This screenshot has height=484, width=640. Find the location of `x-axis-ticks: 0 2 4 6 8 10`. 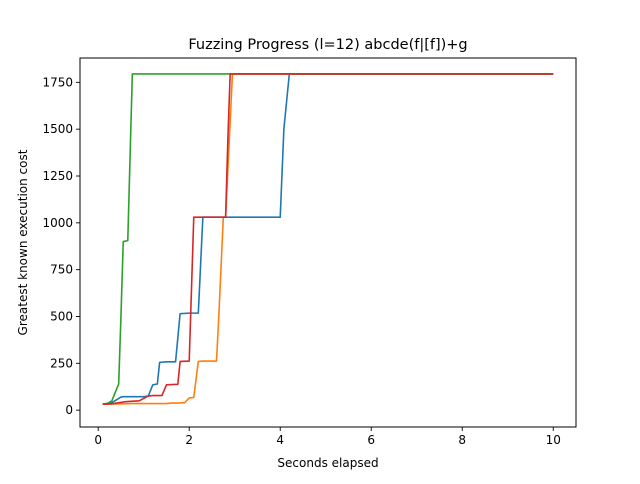

x-axis-ticks: 0 2 4 6 8 10 is located at coordinates (327, 437).